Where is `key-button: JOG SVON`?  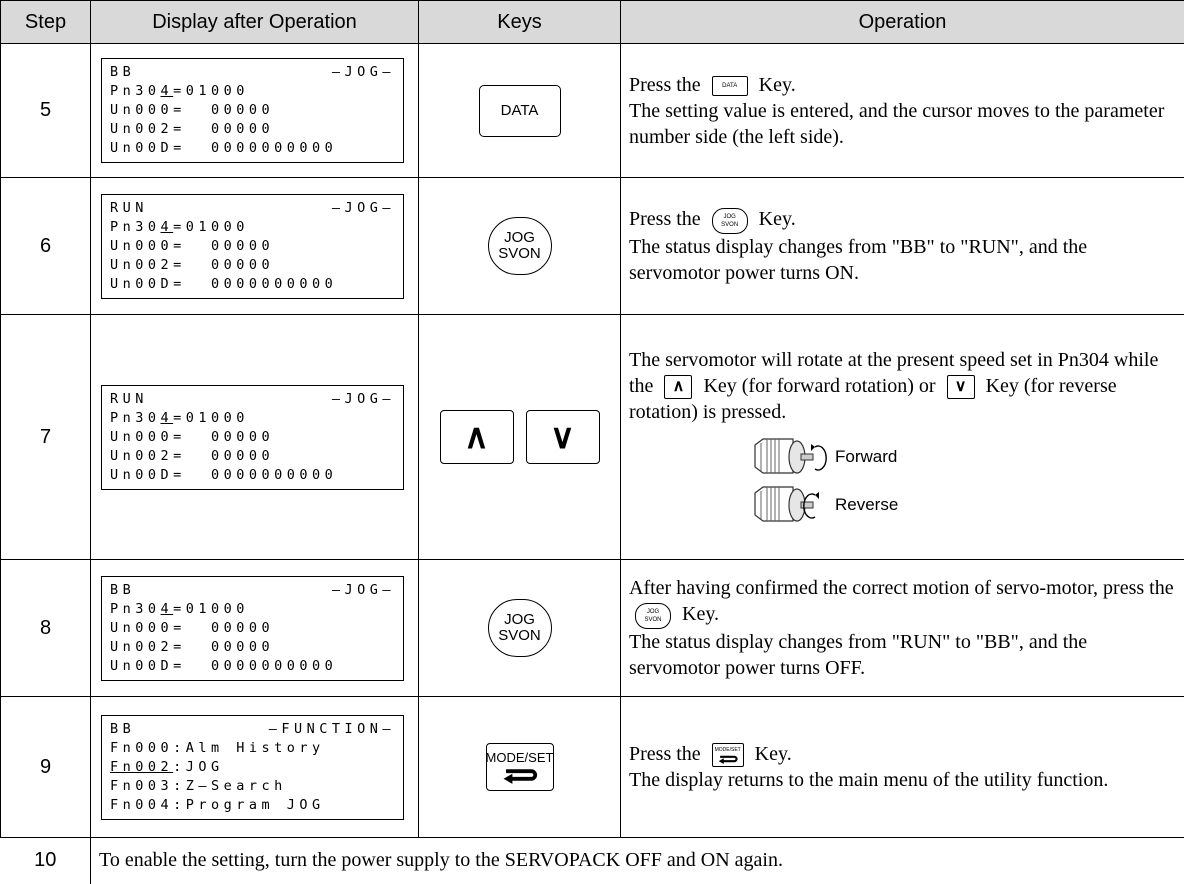
key-button: JOG SVON is located at coordinates (519, 246).